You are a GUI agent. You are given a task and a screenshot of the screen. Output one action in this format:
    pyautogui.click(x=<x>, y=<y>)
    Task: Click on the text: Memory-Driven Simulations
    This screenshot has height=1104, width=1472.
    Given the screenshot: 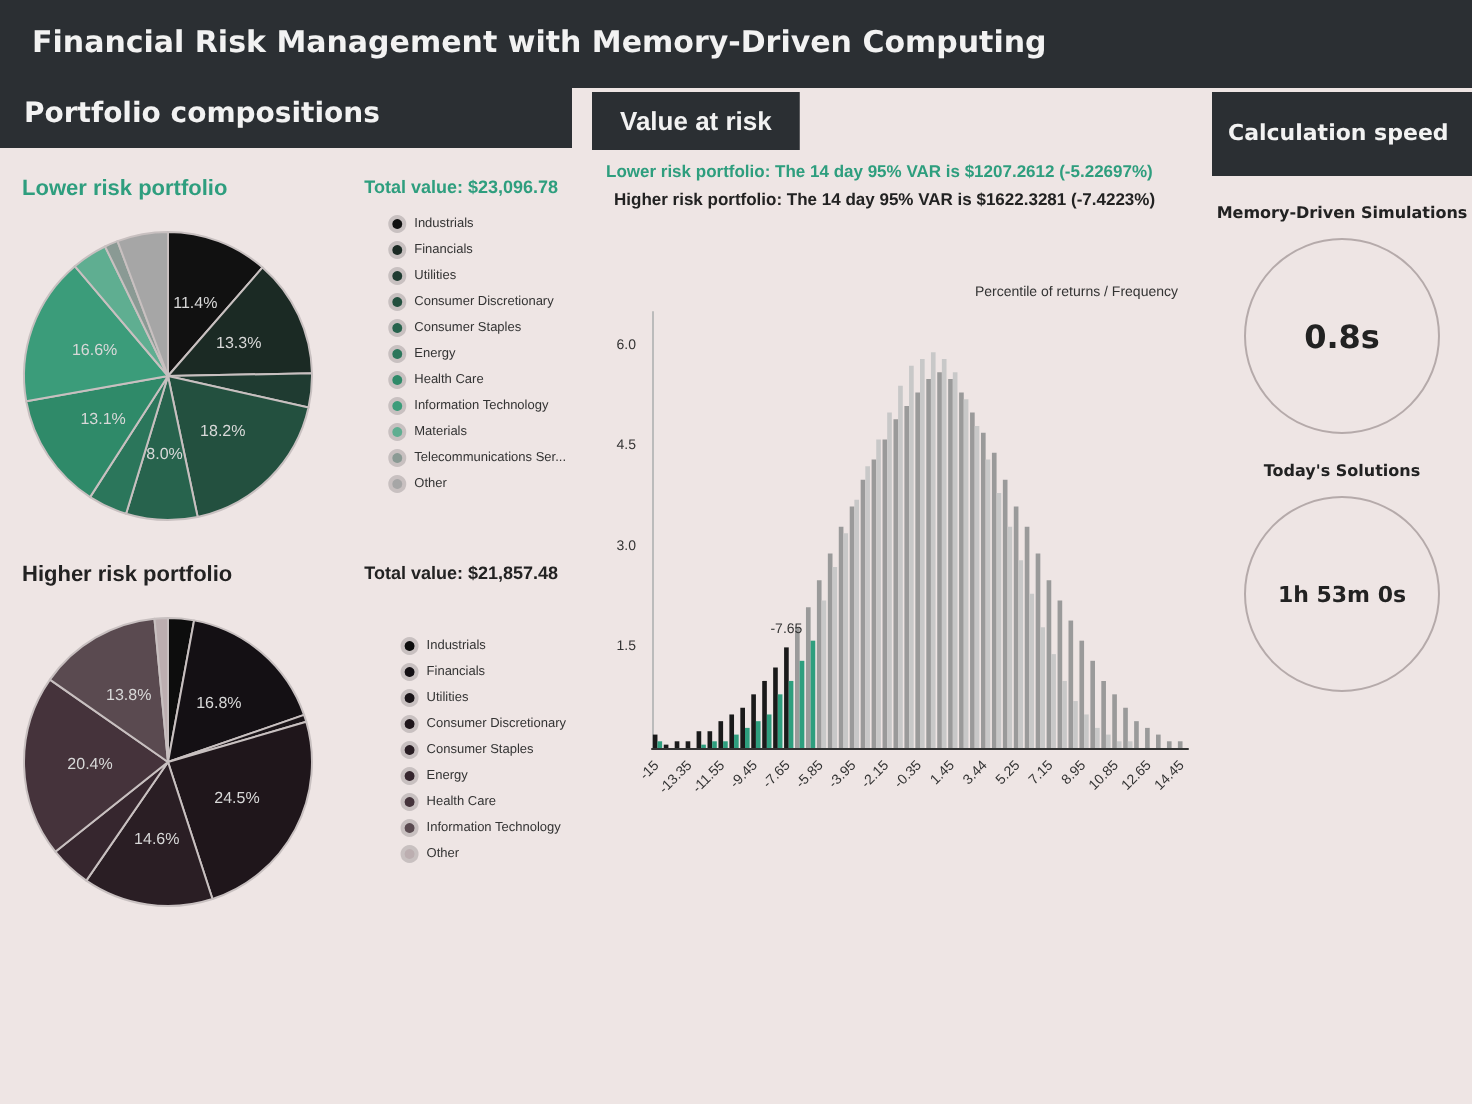 What is the action you would take?
    pyautogui.click(x=1342, y=213)
    